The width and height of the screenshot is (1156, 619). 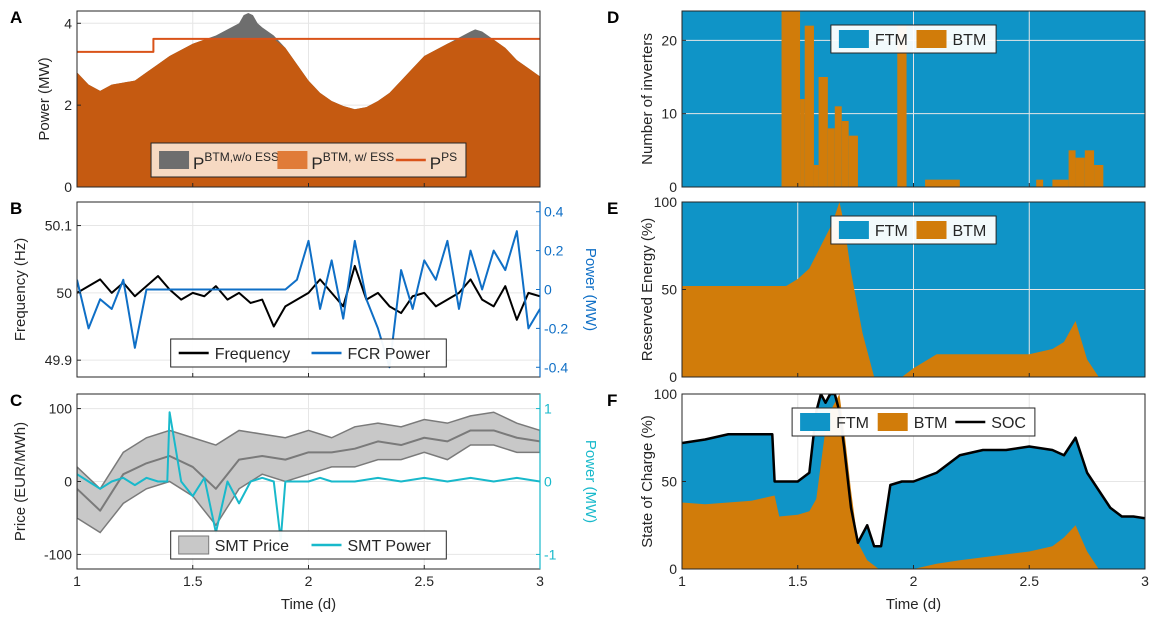 What do you see at coordinates (548, 482) in the screenshot?
I see `y-right-tick-label: 0` at bounding box center [548, 482].